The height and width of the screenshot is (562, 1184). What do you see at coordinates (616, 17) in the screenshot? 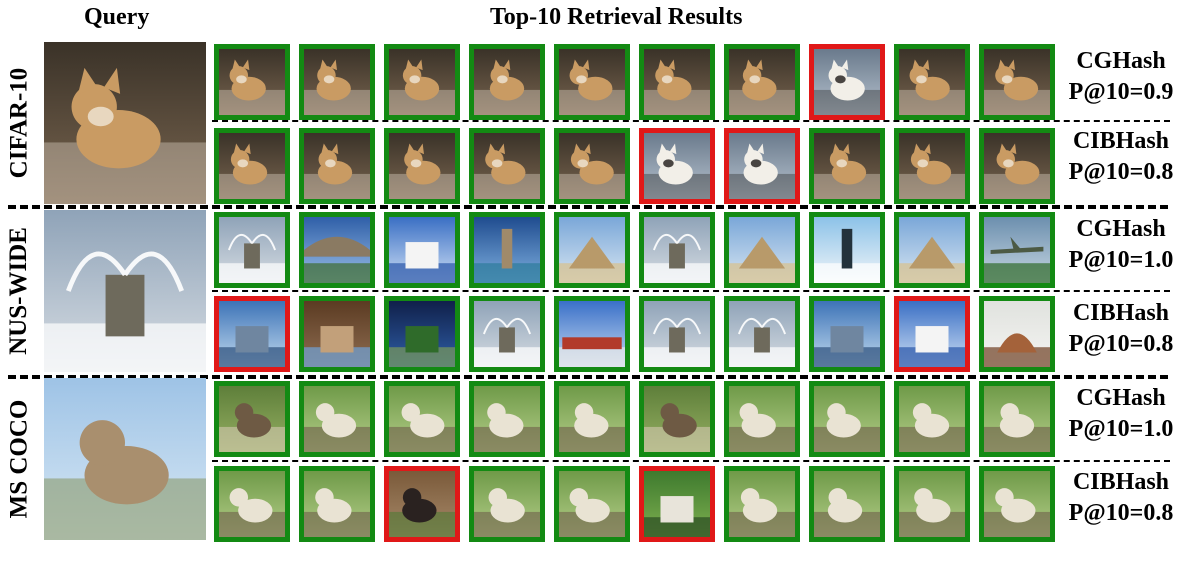
I see `results-header: Top-10 Retrieval Results` at bounding box center [616, 17].